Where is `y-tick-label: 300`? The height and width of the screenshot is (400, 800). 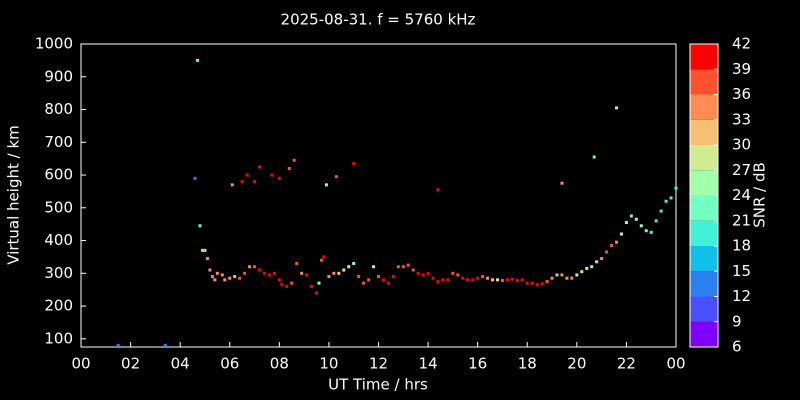
y-tick-label: 300 is located at coordinates (58, 273).